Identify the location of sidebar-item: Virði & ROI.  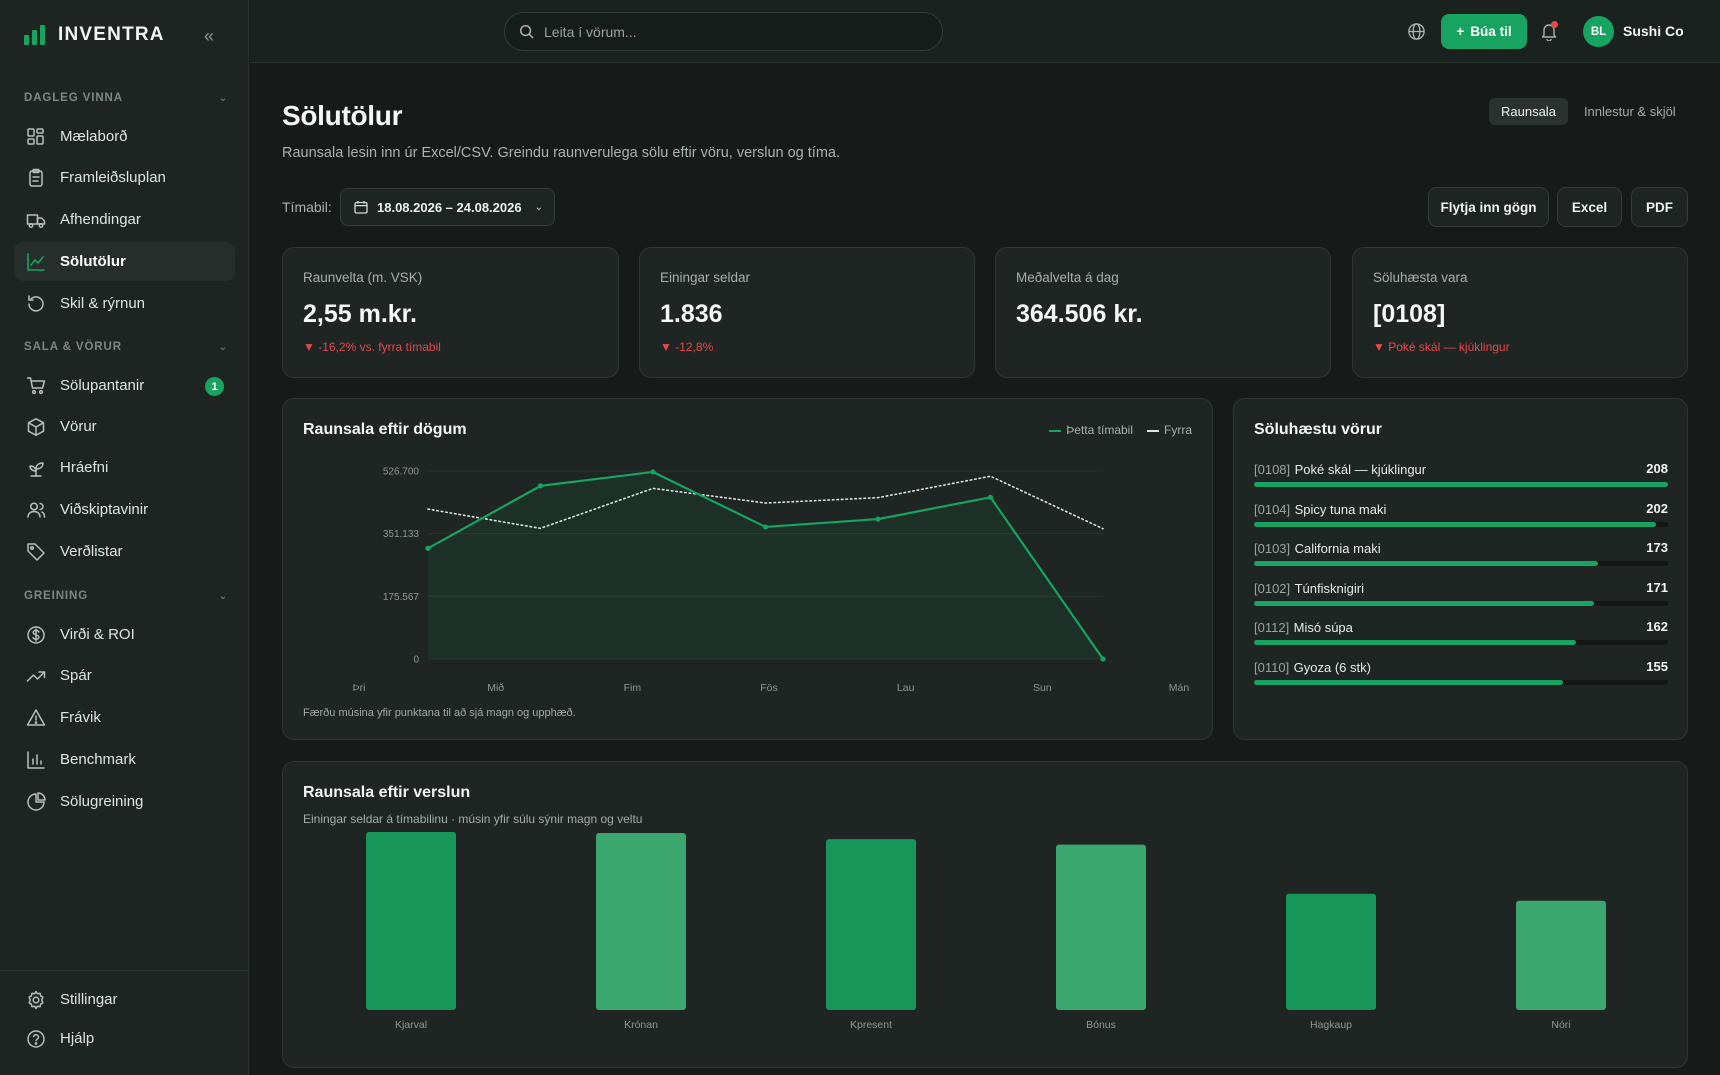
(124, 634).